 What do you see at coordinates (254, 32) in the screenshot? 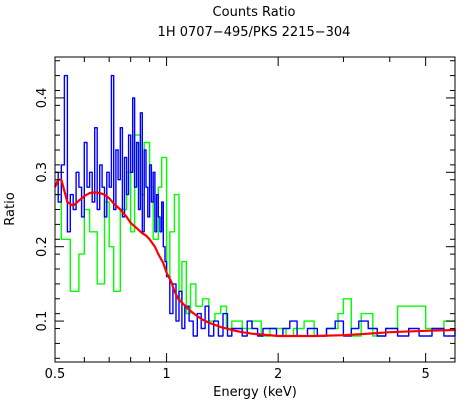
I see `chart-subtitle: 1H 0707−495/PKS 2215−304` at bounding box center [254, 32].